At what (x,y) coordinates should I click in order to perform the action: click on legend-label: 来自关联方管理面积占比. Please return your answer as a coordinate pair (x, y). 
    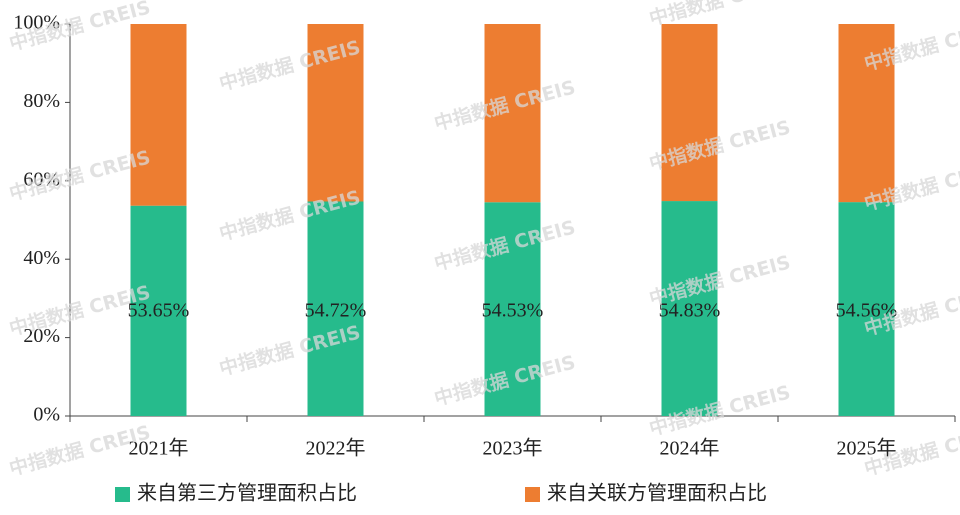
    Looking at the image, I should click on (657, 493).